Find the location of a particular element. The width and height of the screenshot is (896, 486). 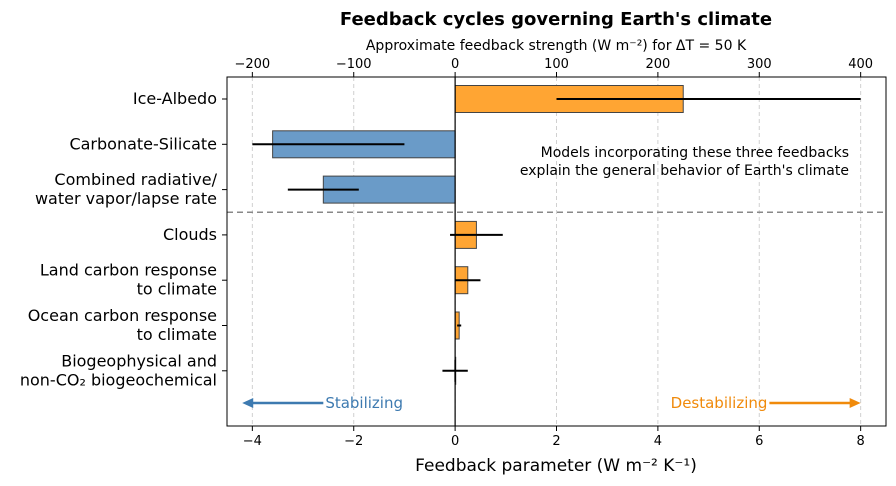

destabilizing-arrow-head is located at coordinates (855, 403).